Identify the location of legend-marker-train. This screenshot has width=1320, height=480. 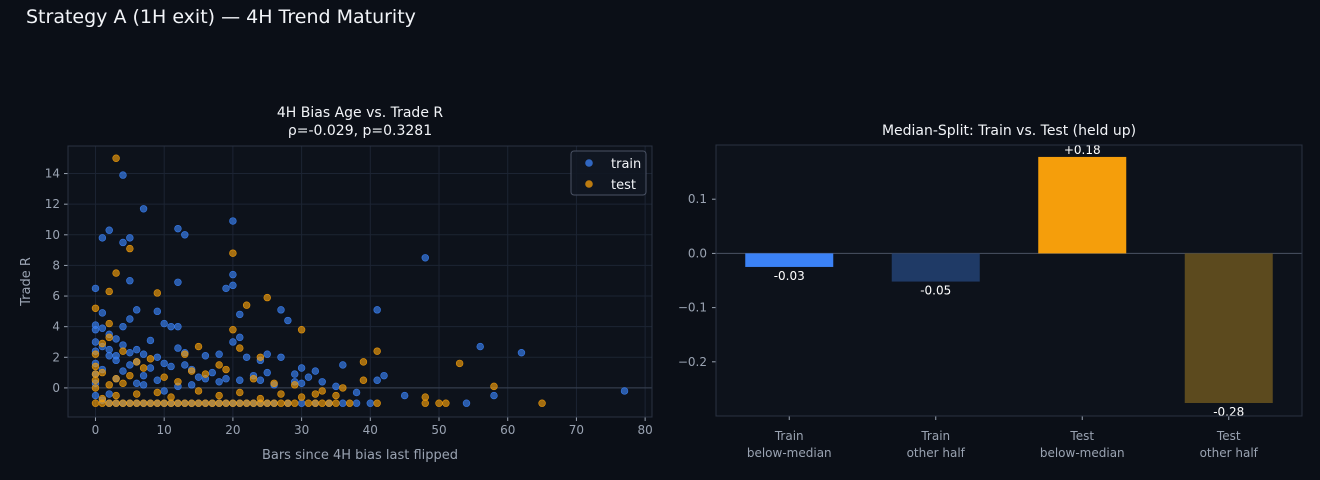
(589, 163).